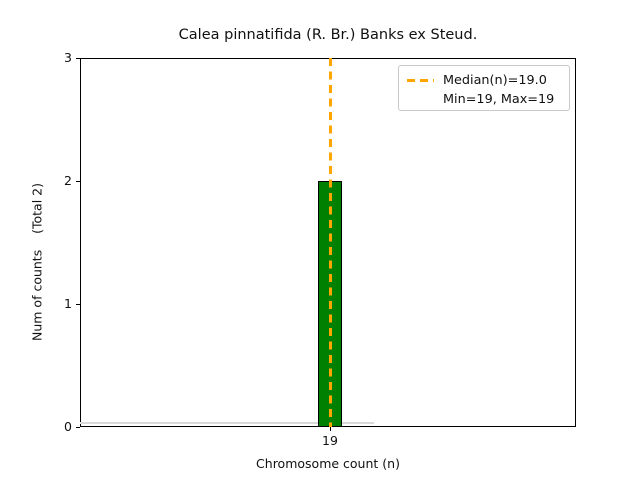 This screenshot has width=640, height=480. I want to click on legend-entry-minmax: Min=19, Max=19, so click(484, 99).